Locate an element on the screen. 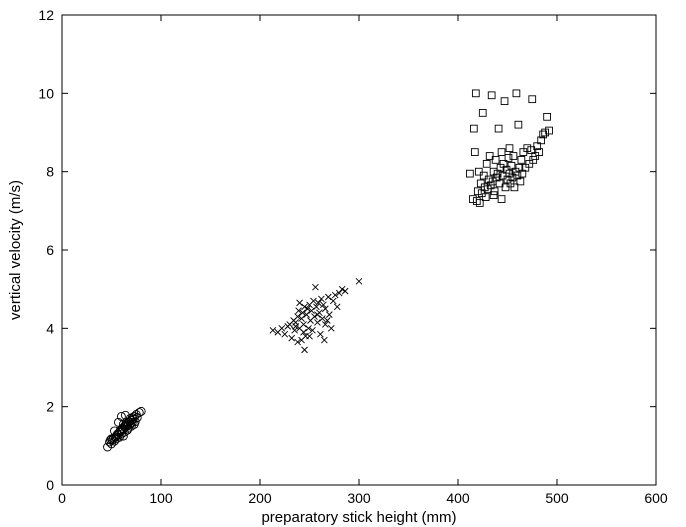 The height and width of the screenshot is (527, 686). x-tick-label: 600 is located at coordinates (656, 498).